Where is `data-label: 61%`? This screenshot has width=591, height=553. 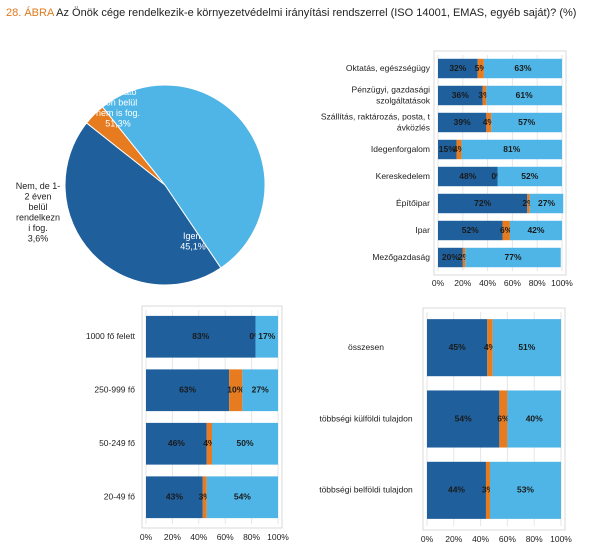
data-label: 61% is located at coordinates (524, 95).